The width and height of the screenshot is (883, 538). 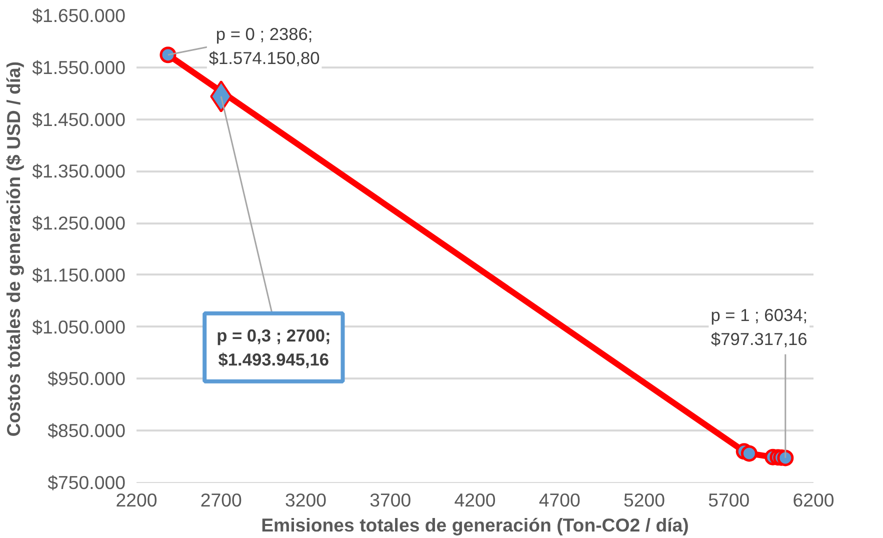 I want to click on x-tick-label: 4700, so click(x=559, y=500).